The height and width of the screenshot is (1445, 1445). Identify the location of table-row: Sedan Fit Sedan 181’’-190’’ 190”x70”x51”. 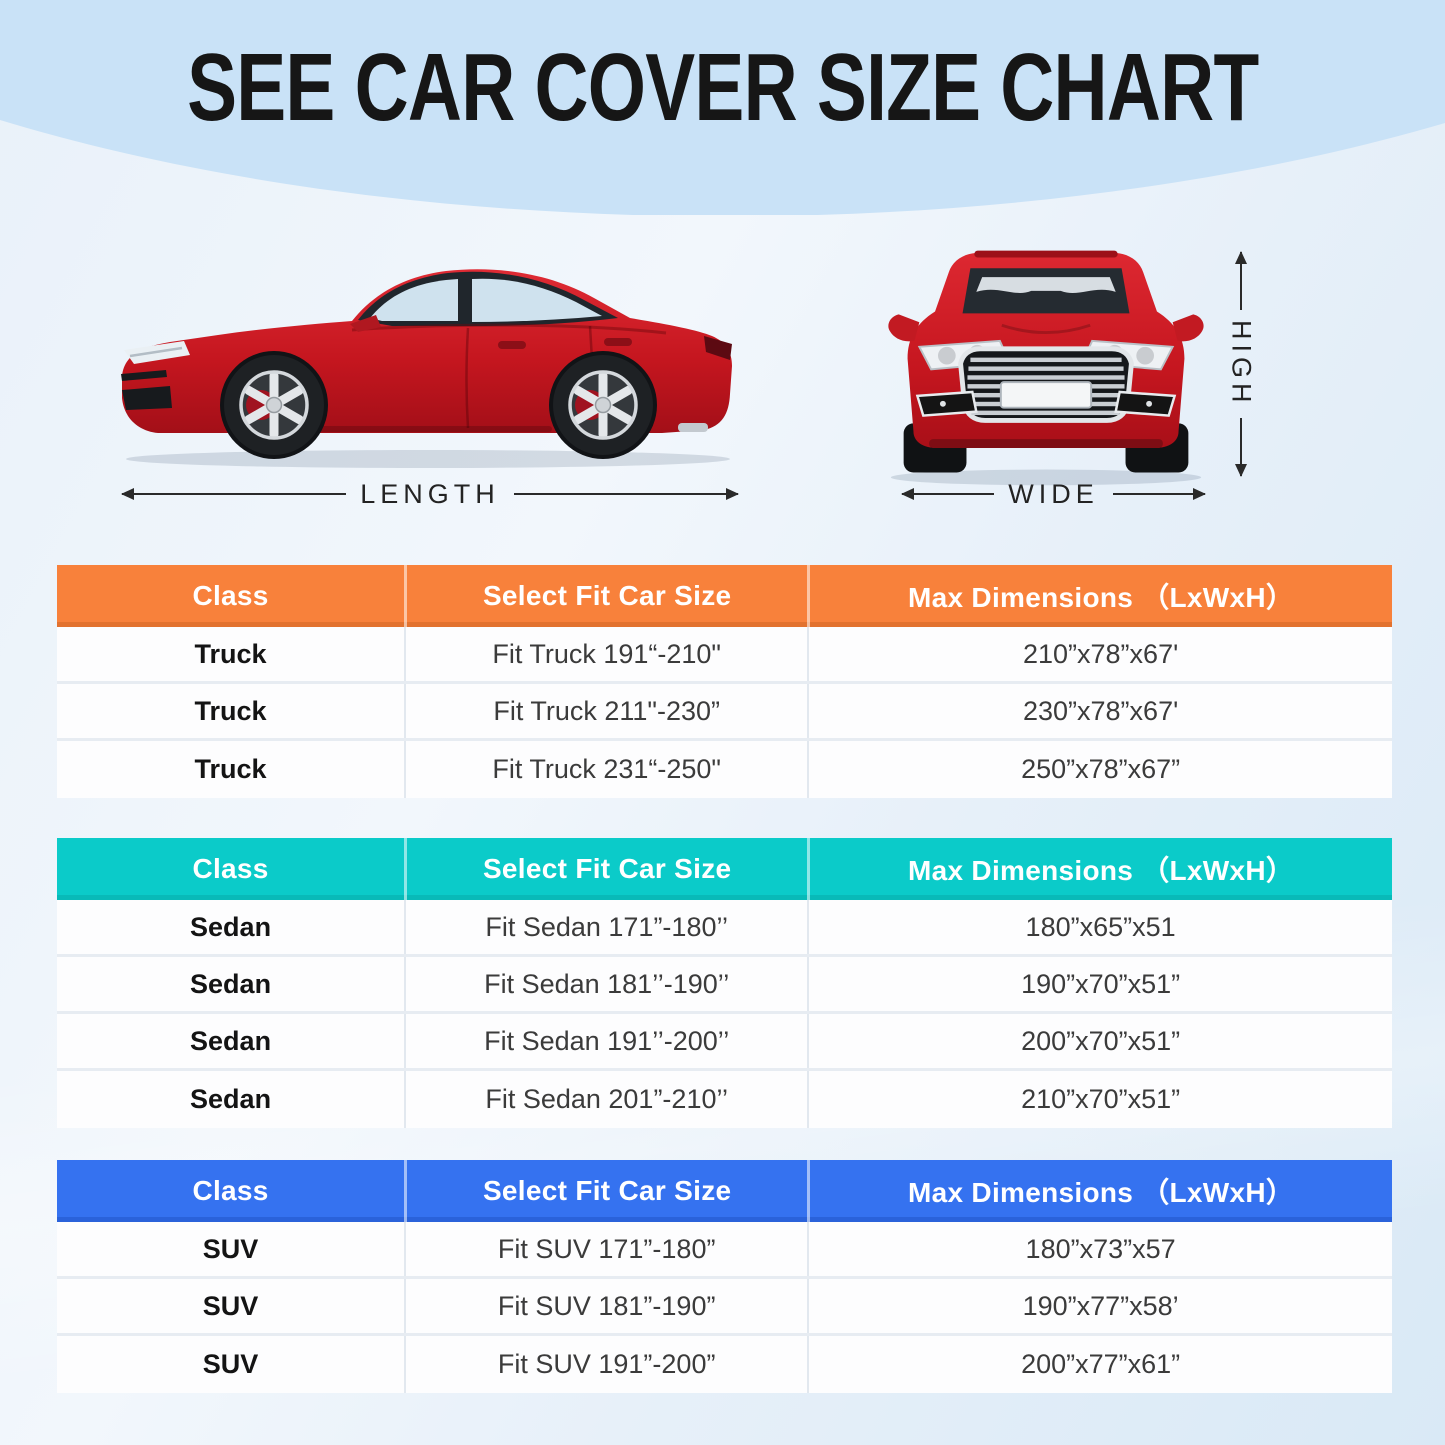
(724, 985).